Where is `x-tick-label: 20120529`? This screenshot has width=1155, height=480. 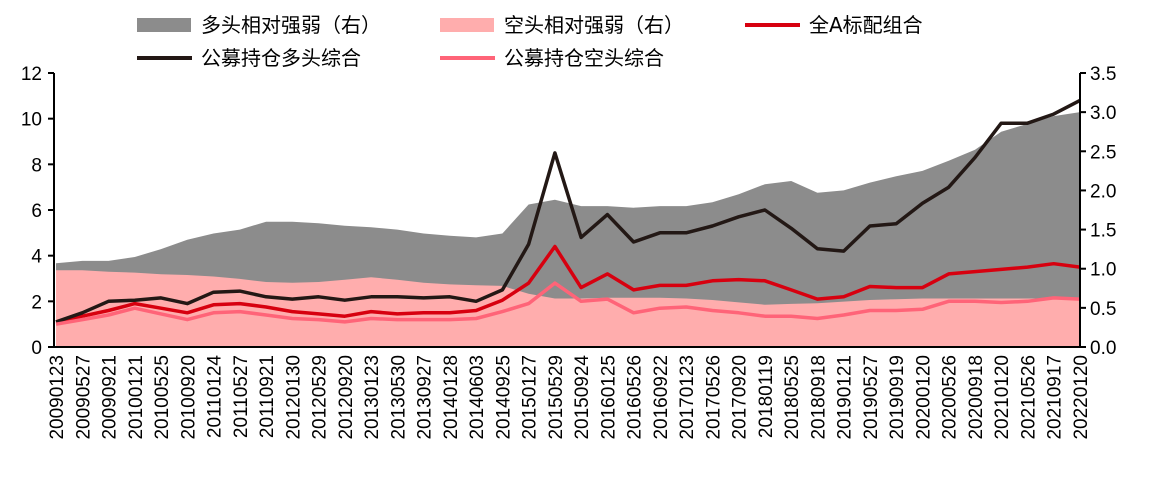 x-tick-label: 20120529 is located at coordinates (320, 397).